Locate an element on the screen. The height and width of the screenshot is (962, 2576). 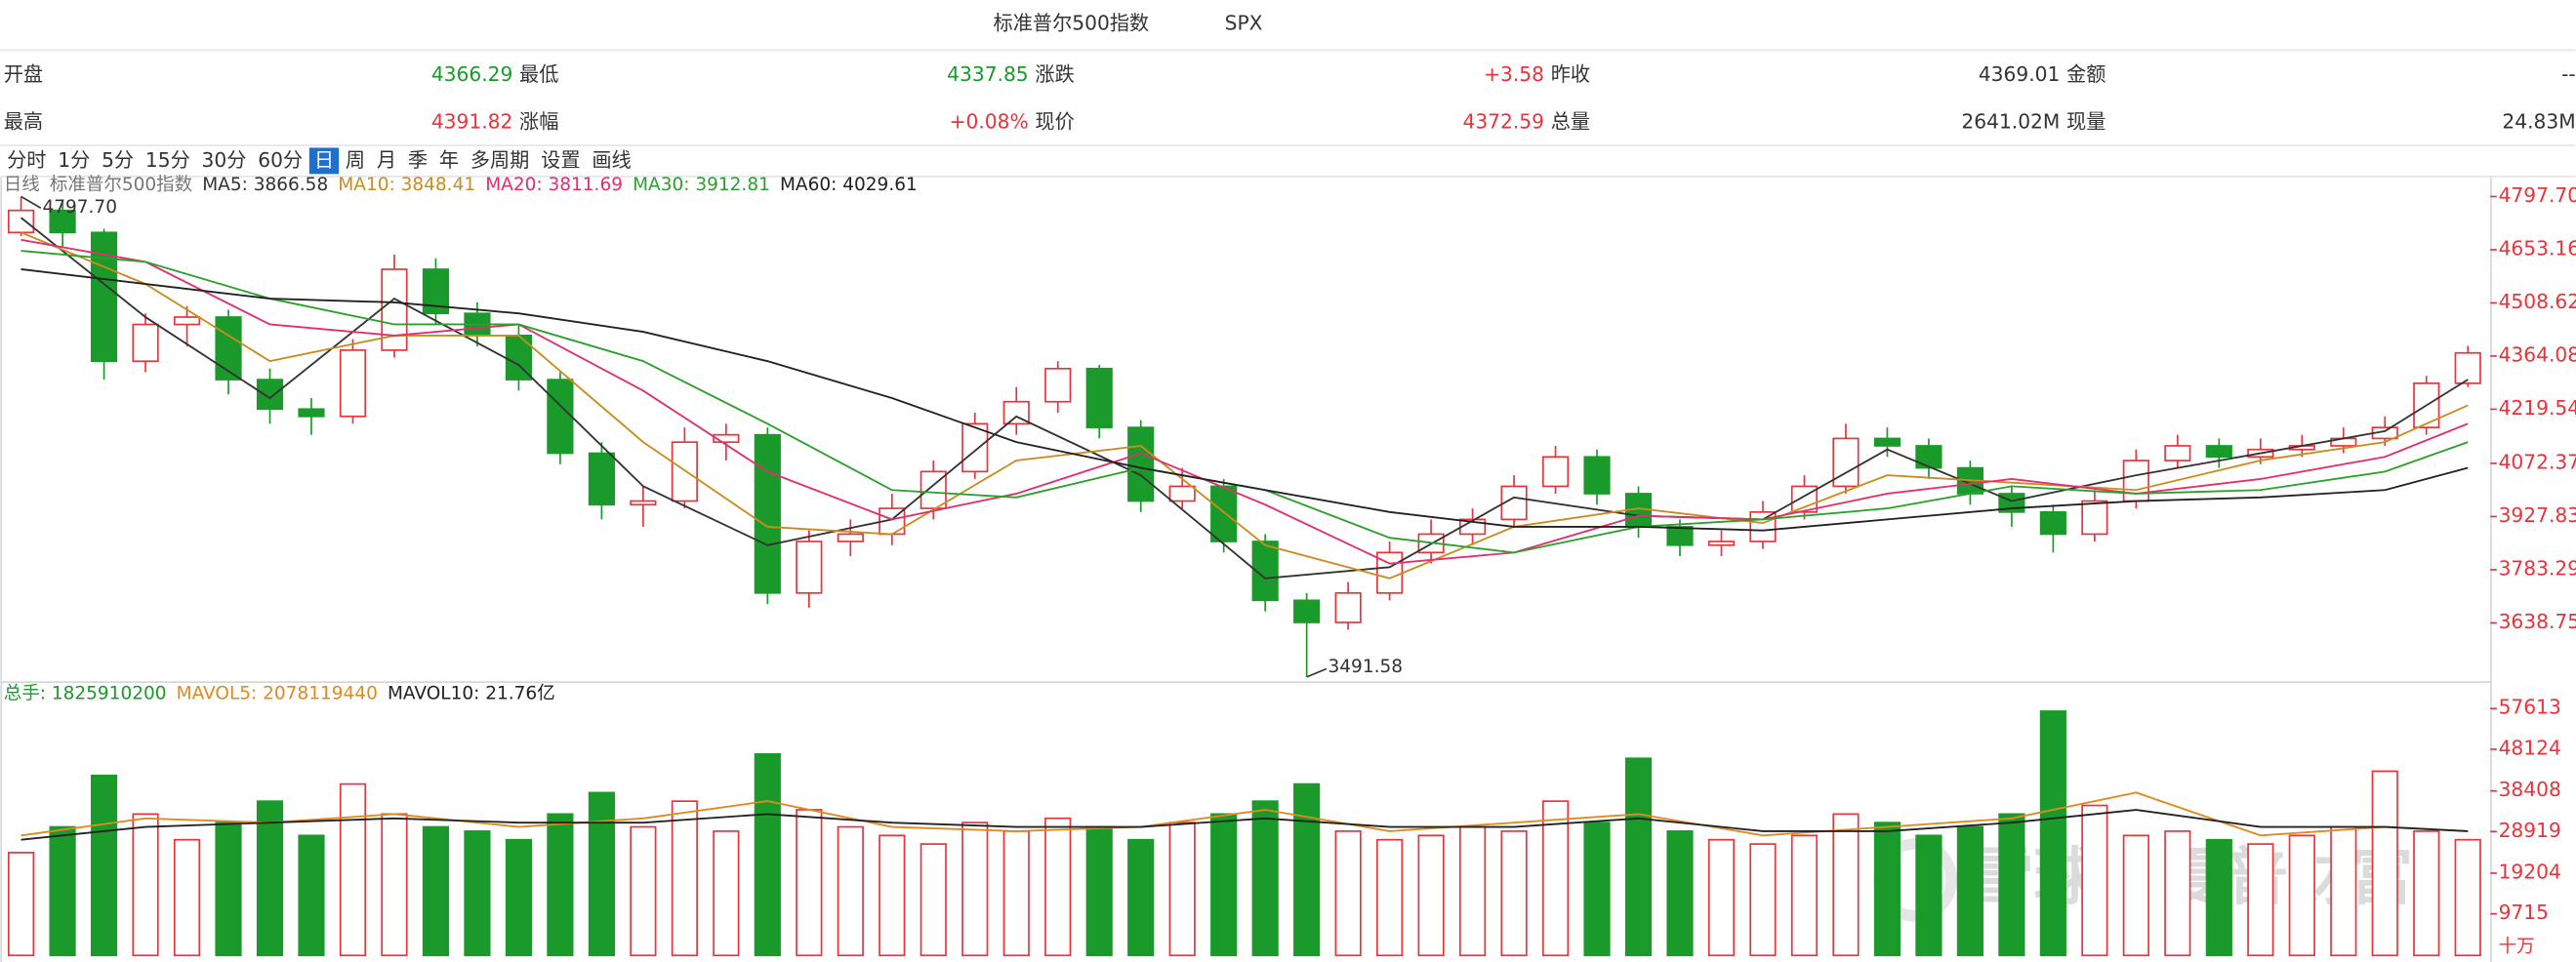
y-tick-label: 57613 is located at coordinates (2530, 707).